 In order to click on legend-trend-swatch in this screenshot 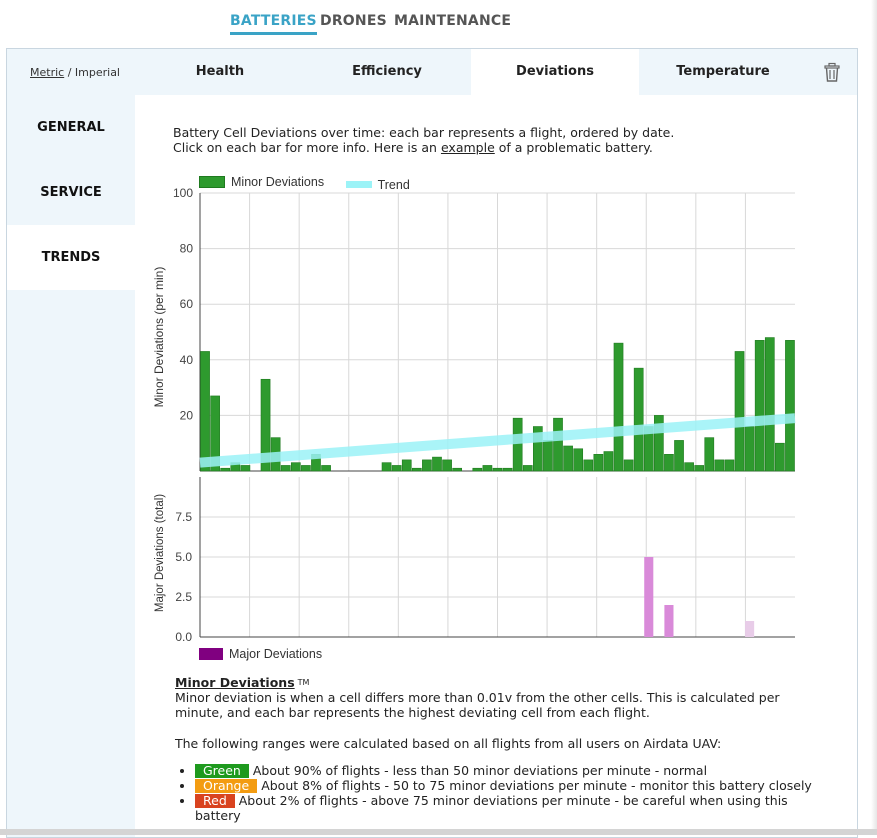, I will do `click(358, 184)`.